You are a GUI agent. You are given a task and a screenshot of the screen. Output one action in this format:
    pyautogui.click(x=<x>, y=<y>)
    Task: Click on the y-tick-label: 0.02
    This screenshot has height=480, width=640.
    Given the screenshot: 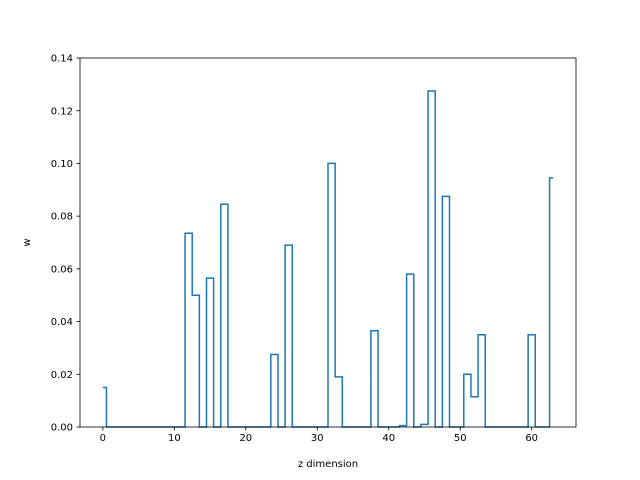 What is the action you would take?
    pyautogui.click(x=62, y=375)
    